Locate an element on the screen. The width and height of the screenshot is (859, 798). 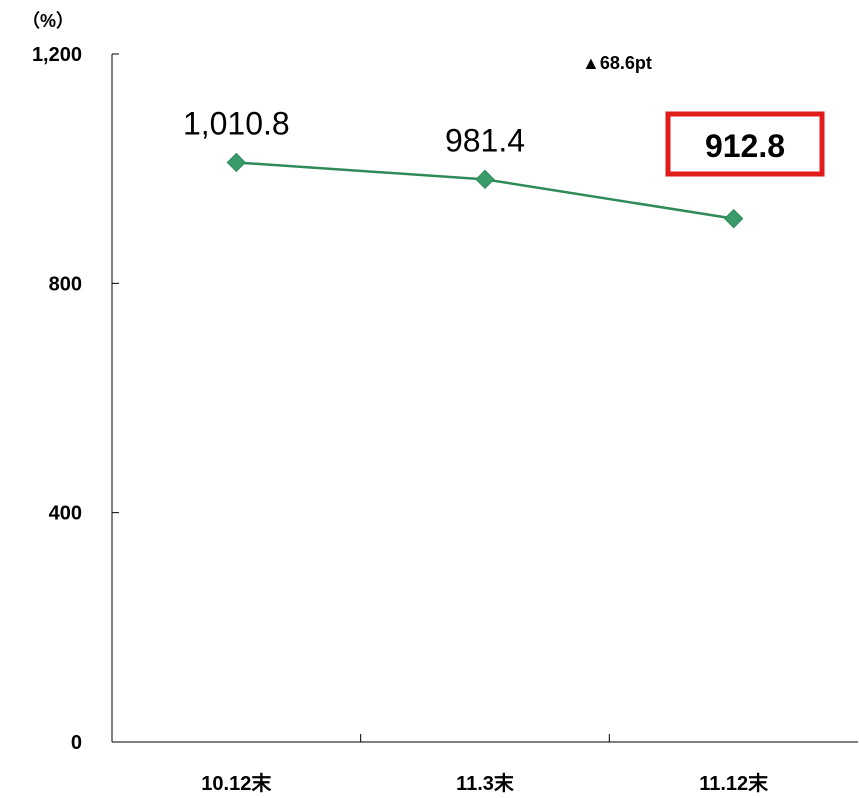
y-tick-label: 0 is located at coordinates (76, 743).